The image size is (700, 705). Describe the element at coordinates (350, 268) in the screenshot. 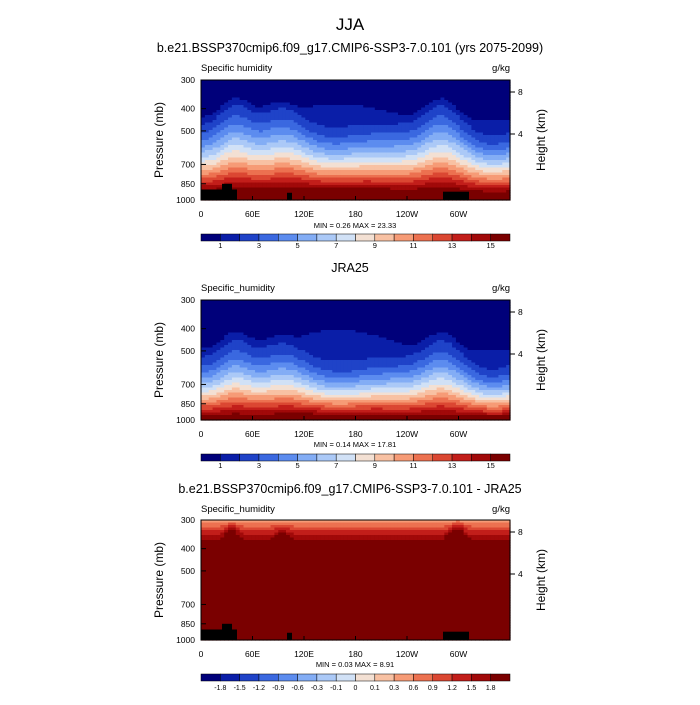

I see `panel-title: JRA25` at that location.